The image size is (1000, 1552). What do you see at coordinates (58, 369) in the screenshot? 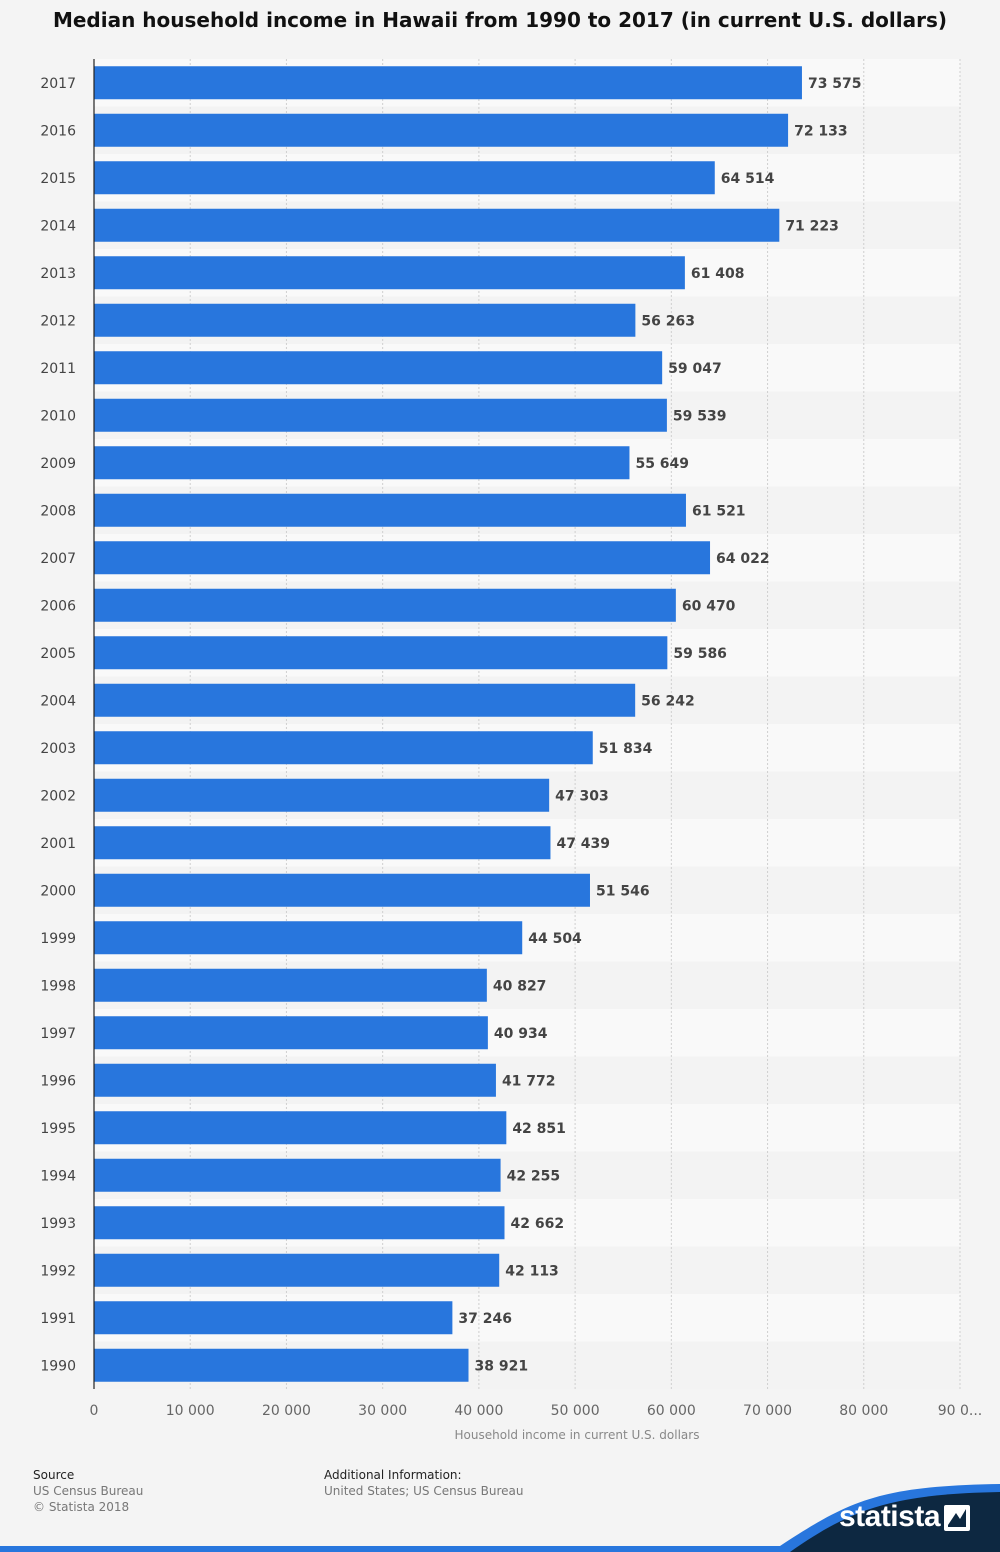
I see `y-tick-label: 2011` at bounding box center [58, 369].